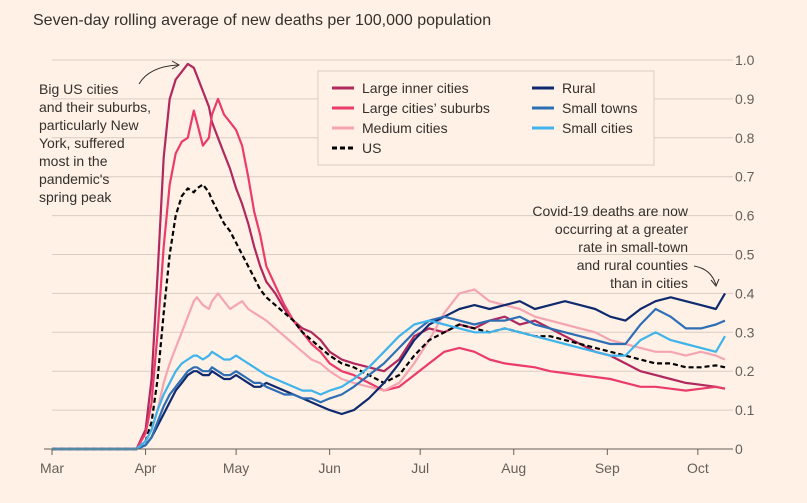 The height and width of the screenshot is (503, 807). Describe the element at coordinates (599, 108) in the screenshot. I see `legend-label: Small towns` at that location.